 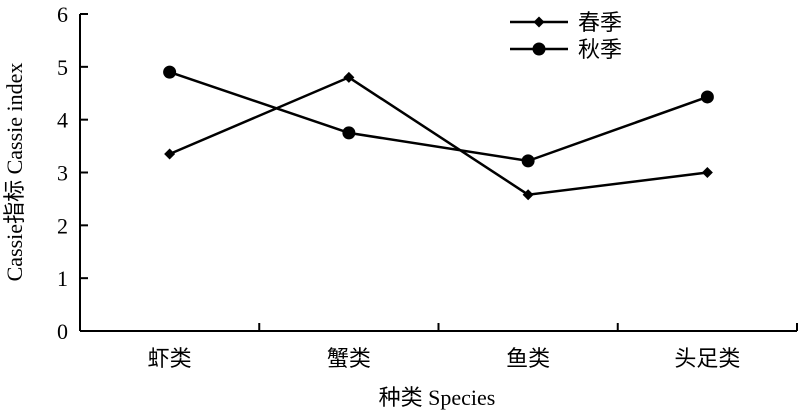 What do you see at coordinates (566, 22) in the screenshot?
I see `legend-item: 春季` at bounding box center [566, 22].